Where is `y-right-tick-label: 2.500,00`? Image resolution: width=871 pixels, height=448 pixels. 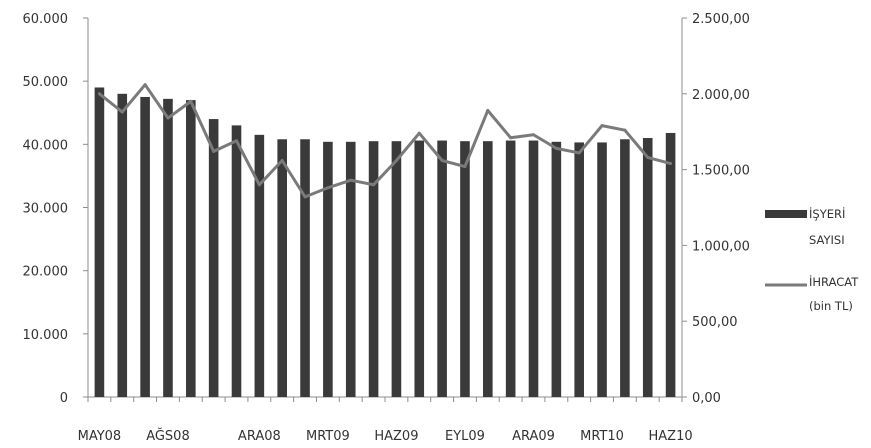 y-right-tick-label: 2.500,00 is located at coordinates (721, 19).